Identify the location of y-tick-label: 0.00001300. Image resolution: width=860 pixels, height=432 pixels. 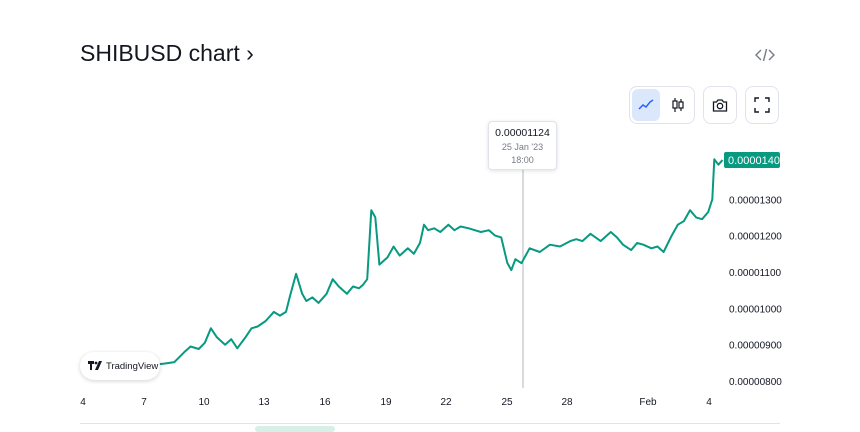
(755, 200).